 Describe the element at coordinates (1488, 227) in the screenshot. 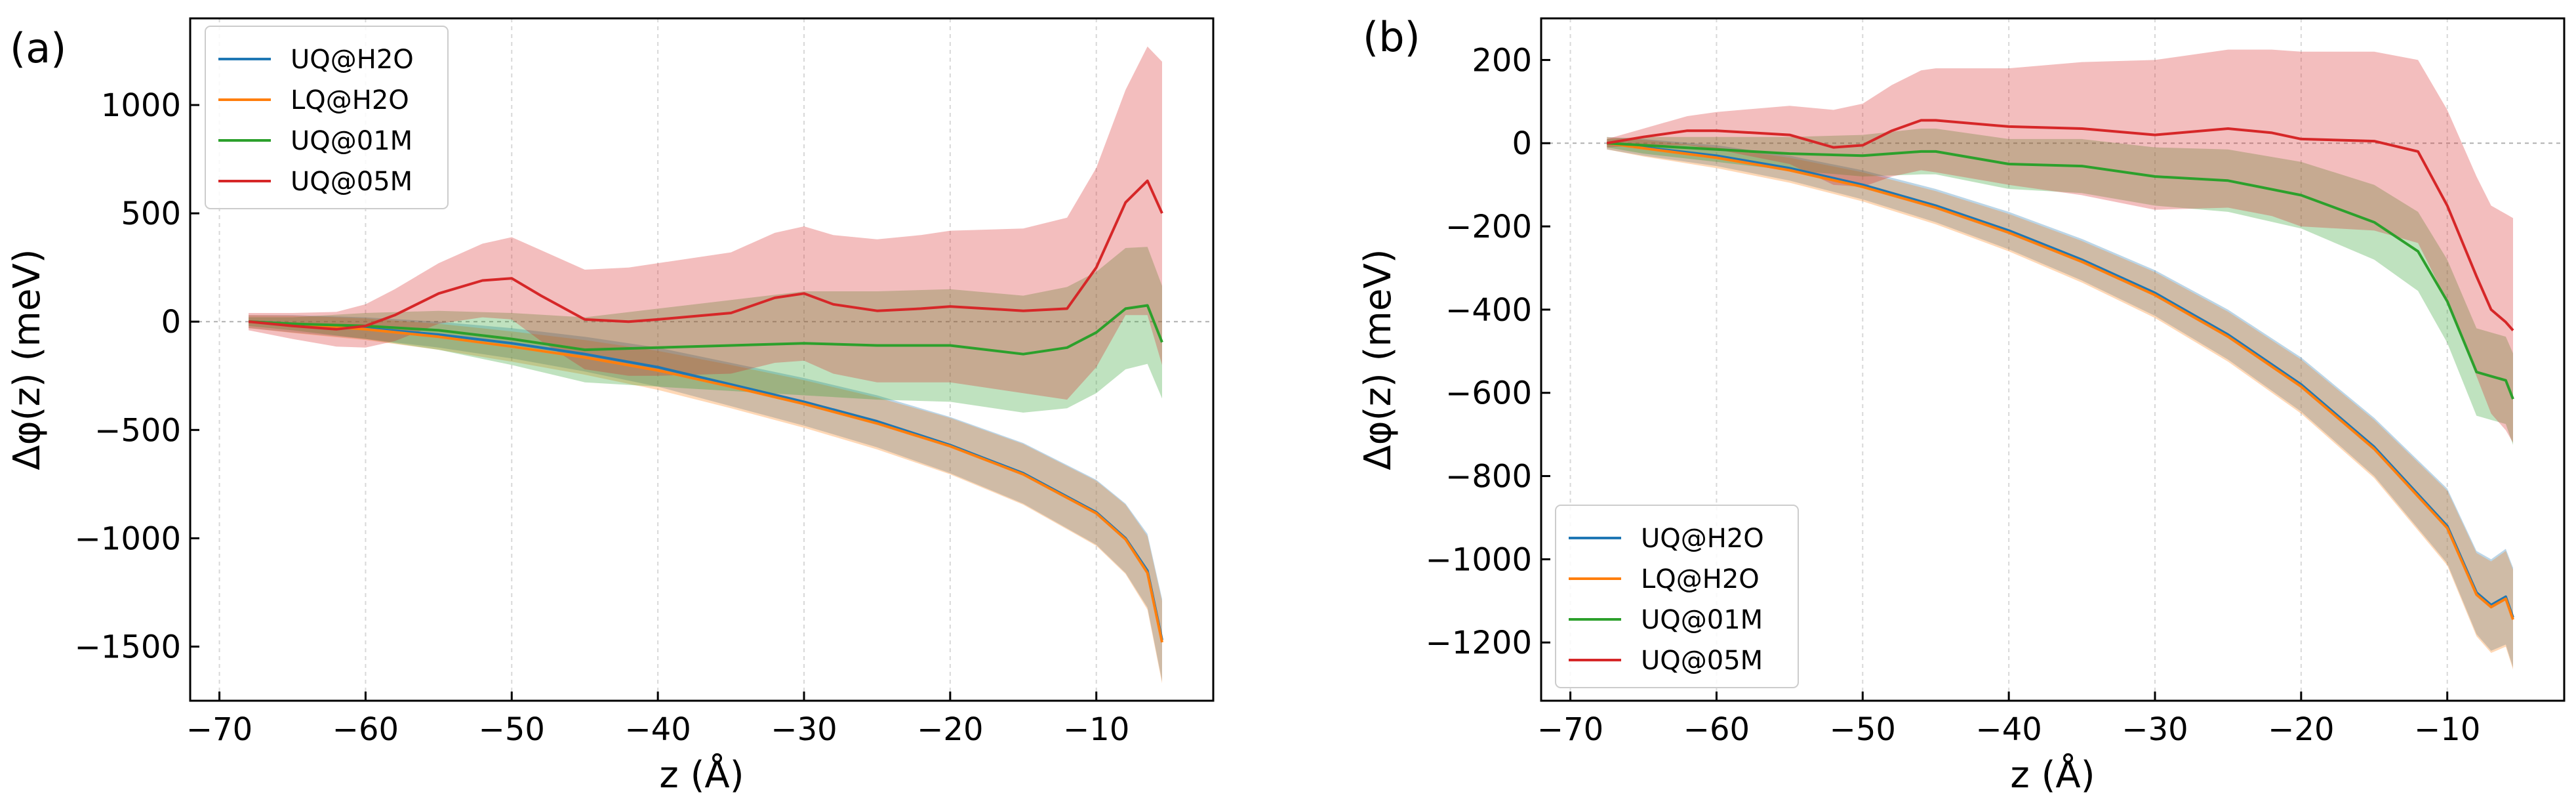

I see `panel-b-ytick-label: −200` at that location.